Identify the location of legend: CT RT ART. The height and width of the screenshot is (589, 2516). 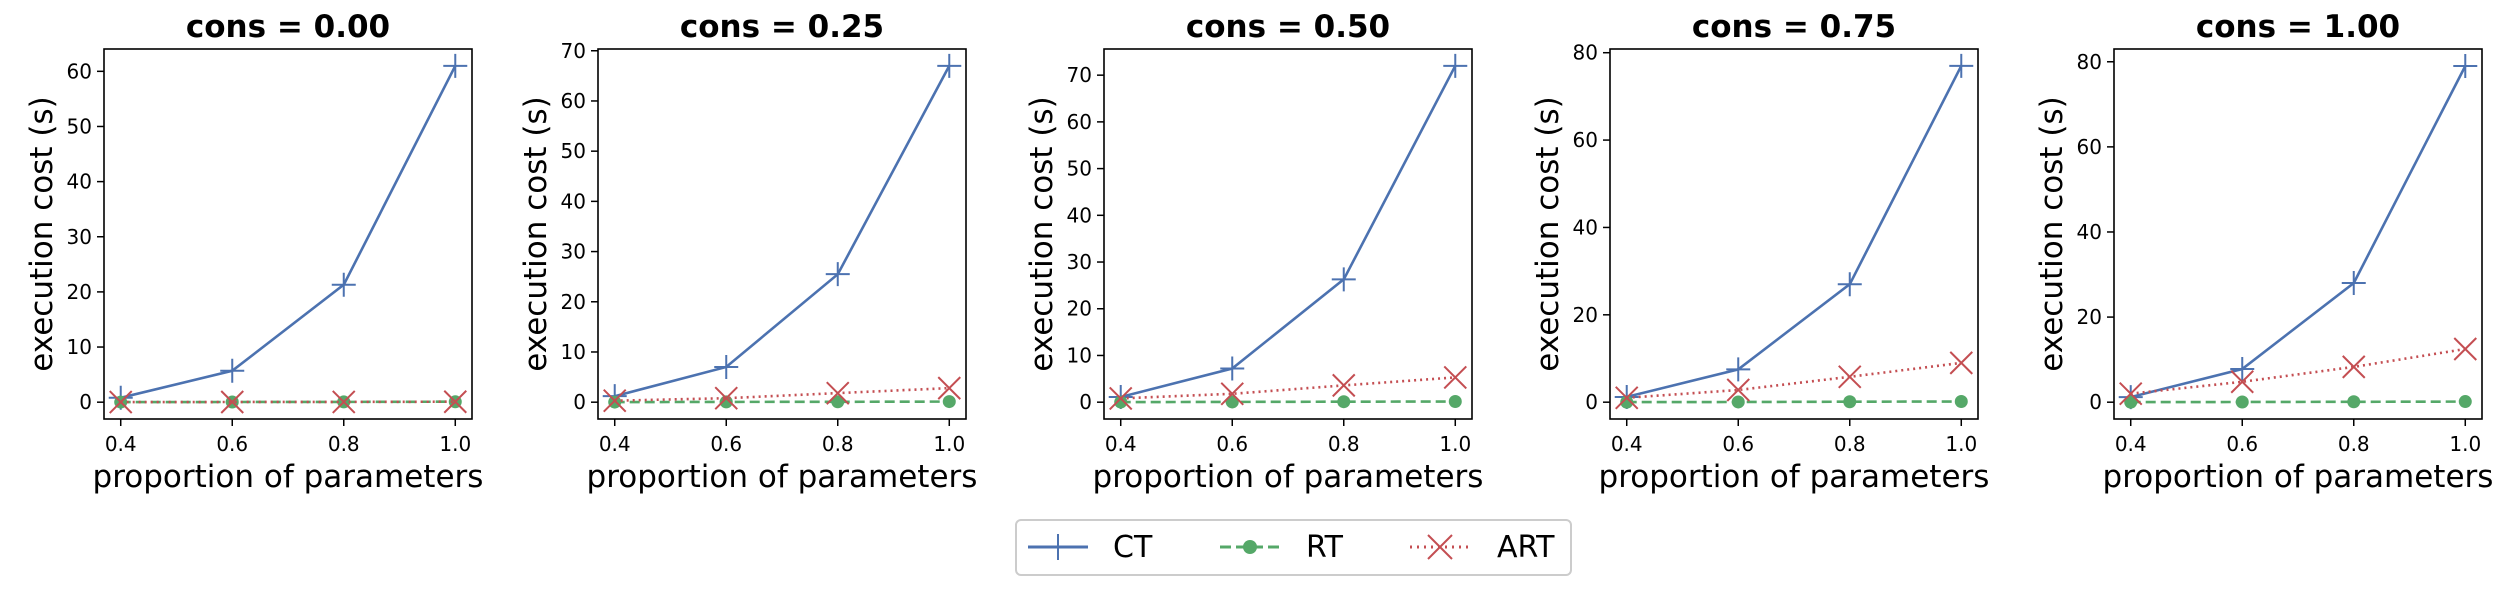
(1293, 547).